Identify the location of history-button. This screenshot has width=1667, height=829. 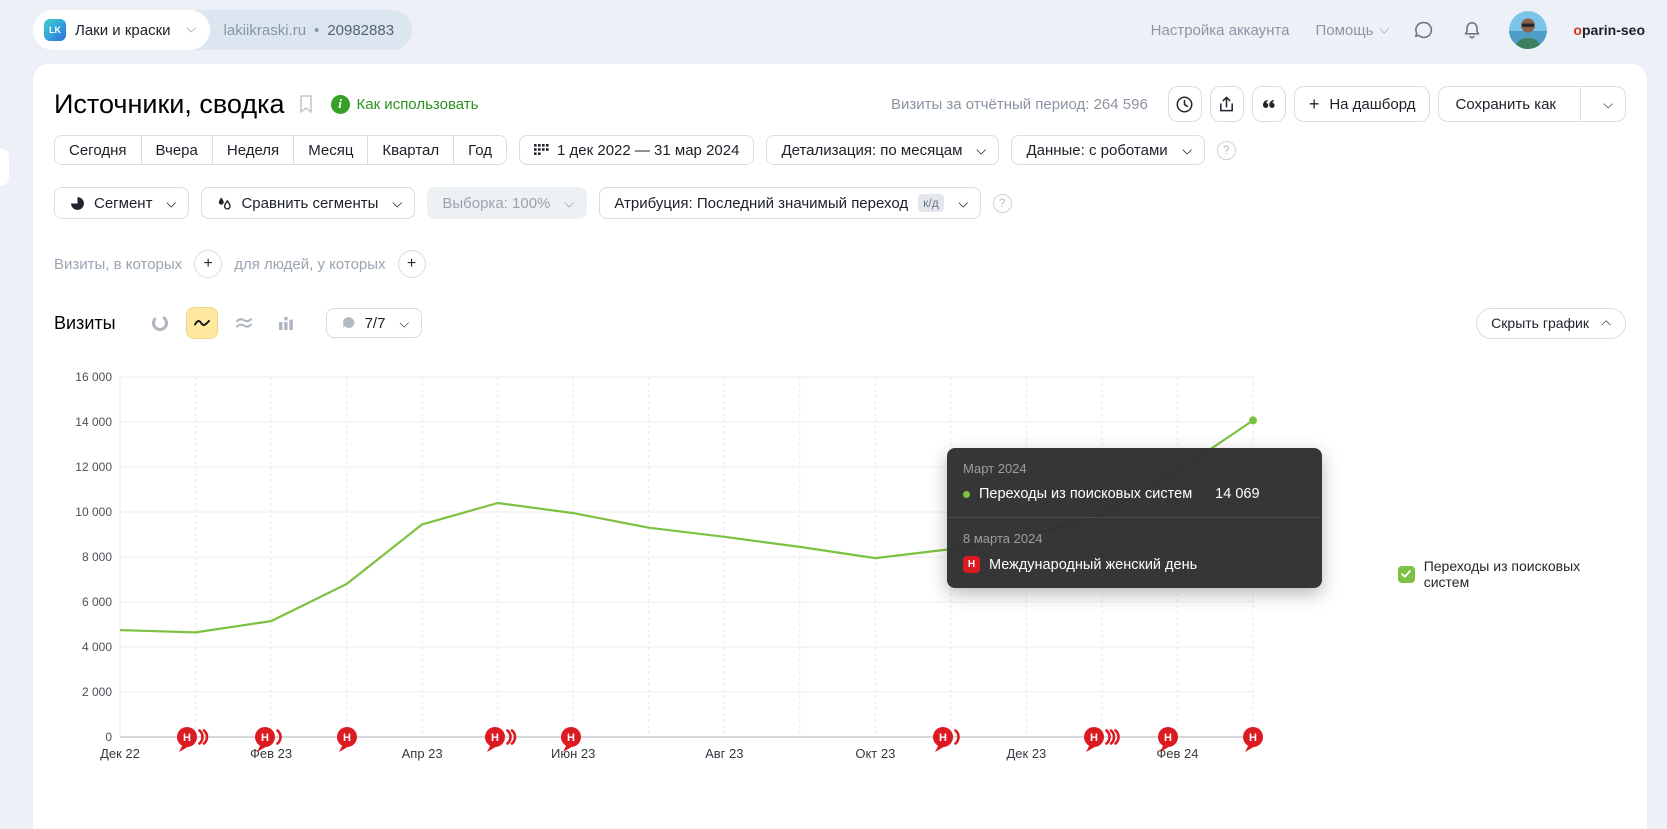
(1184, 104).